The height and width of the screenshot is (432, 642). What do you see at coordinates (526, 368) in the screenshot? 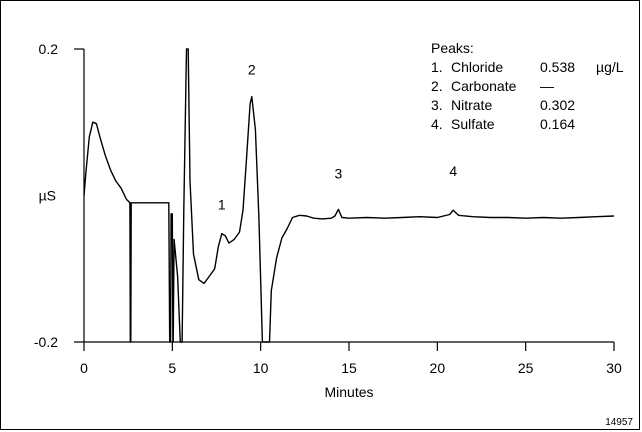
I see `x-tick-label: 25` at bounding box center [526, 368].